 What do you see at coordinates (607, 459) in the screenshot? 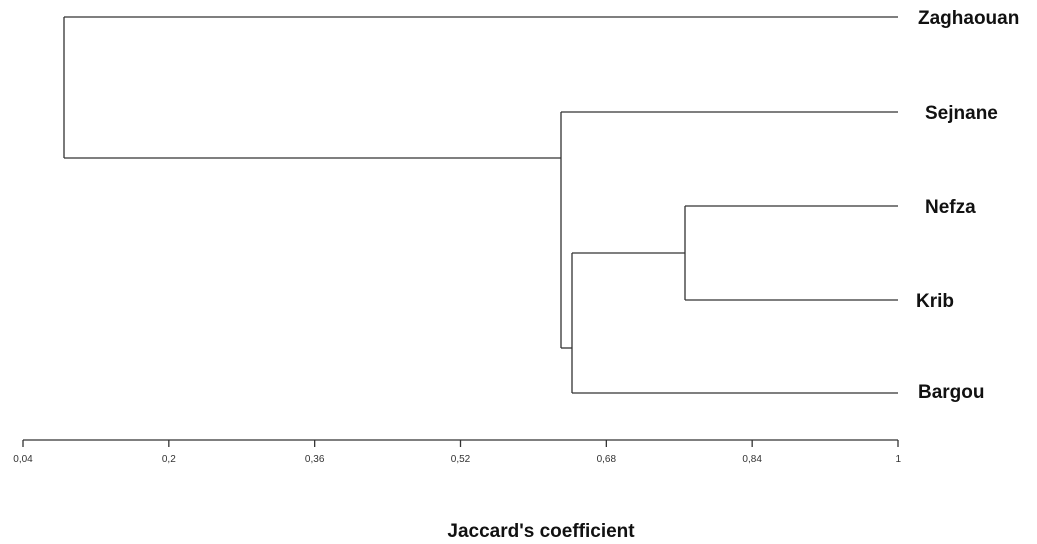
I see `x-axis-tick-label: 0,68` at bounding box center [607, 459].